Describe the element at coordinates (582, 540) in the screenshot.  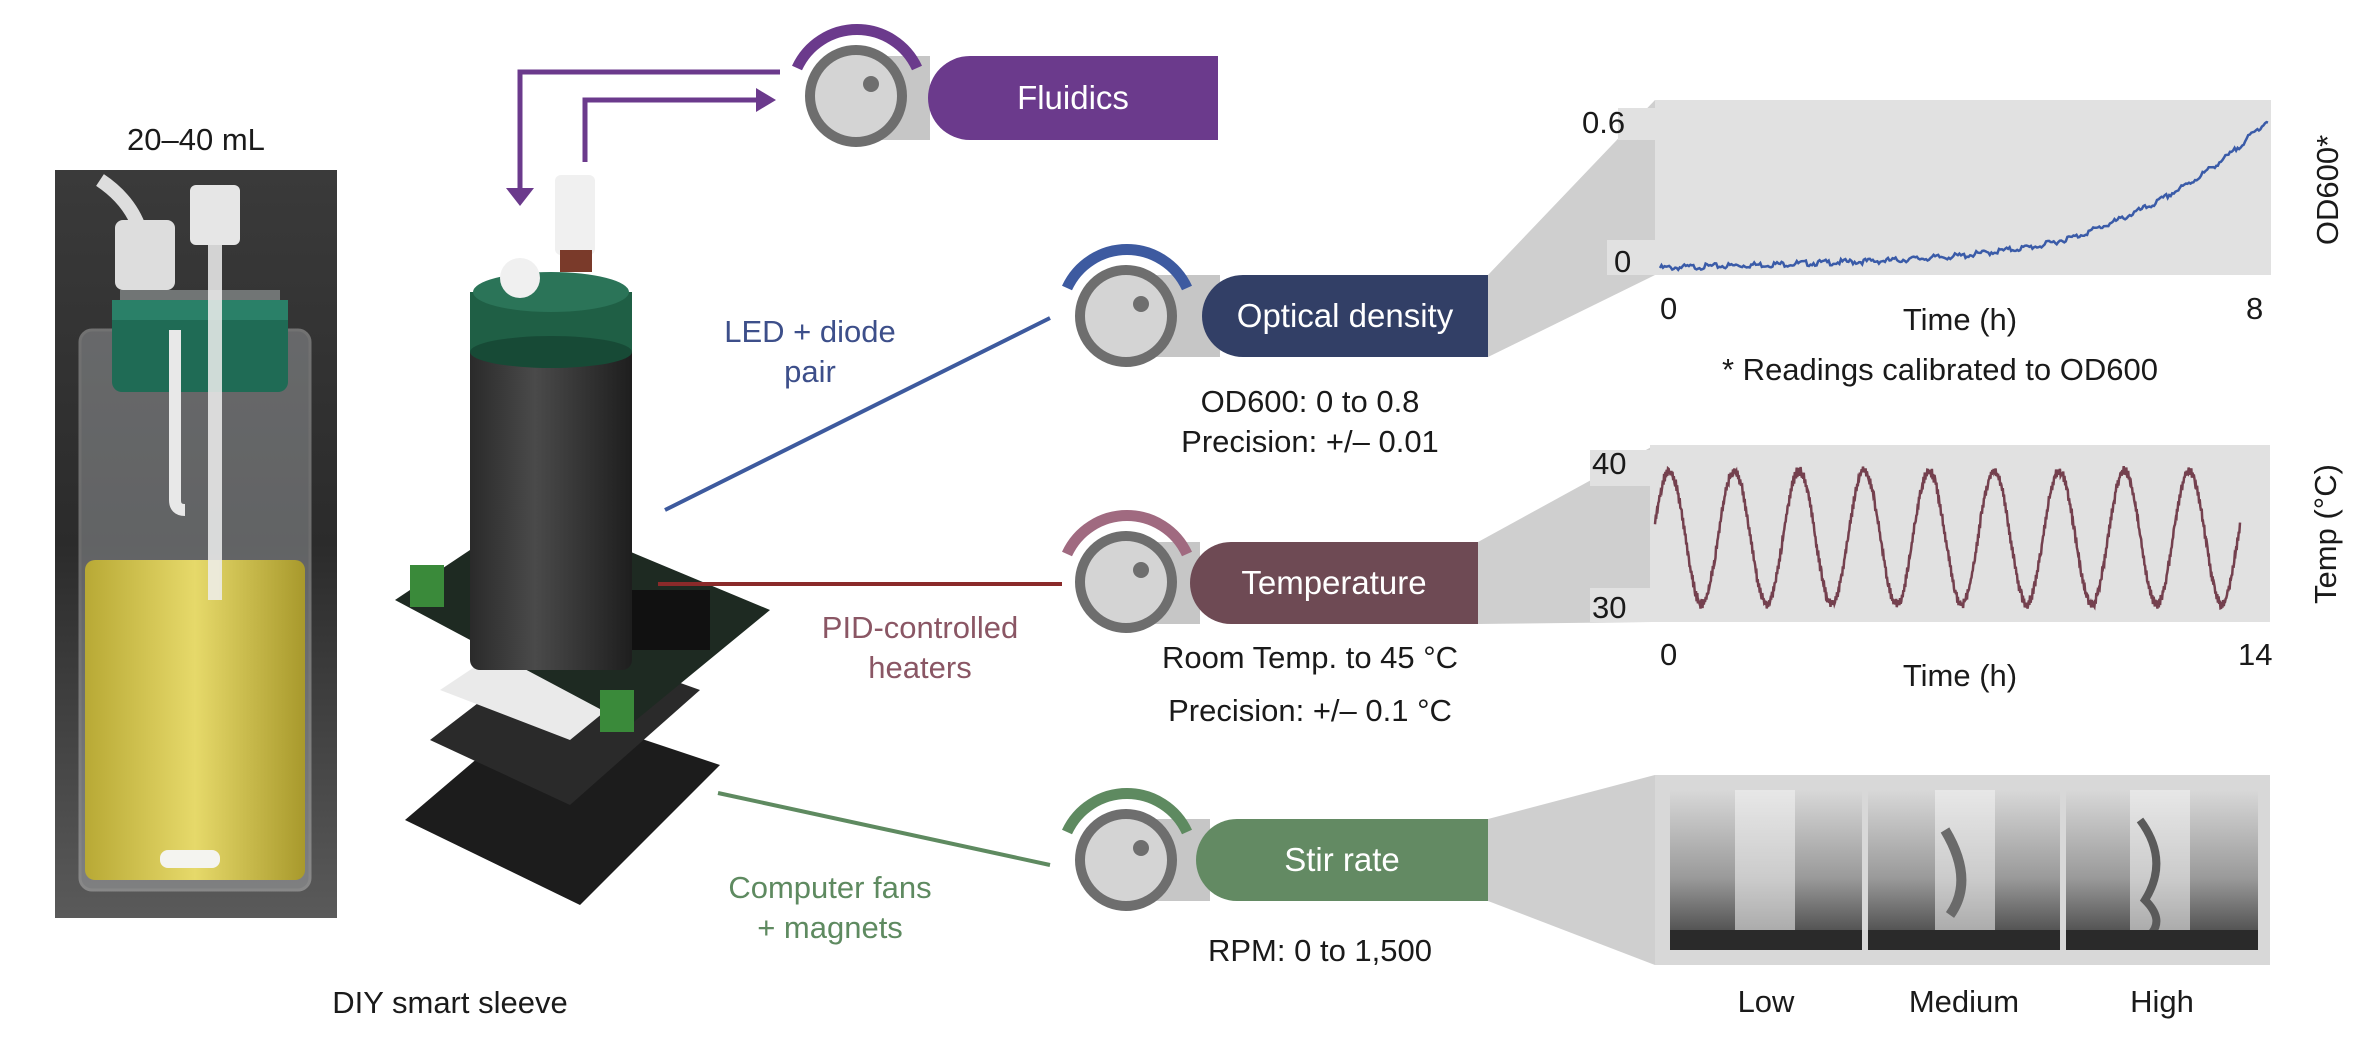
I see `sleeve-photo` at that location.